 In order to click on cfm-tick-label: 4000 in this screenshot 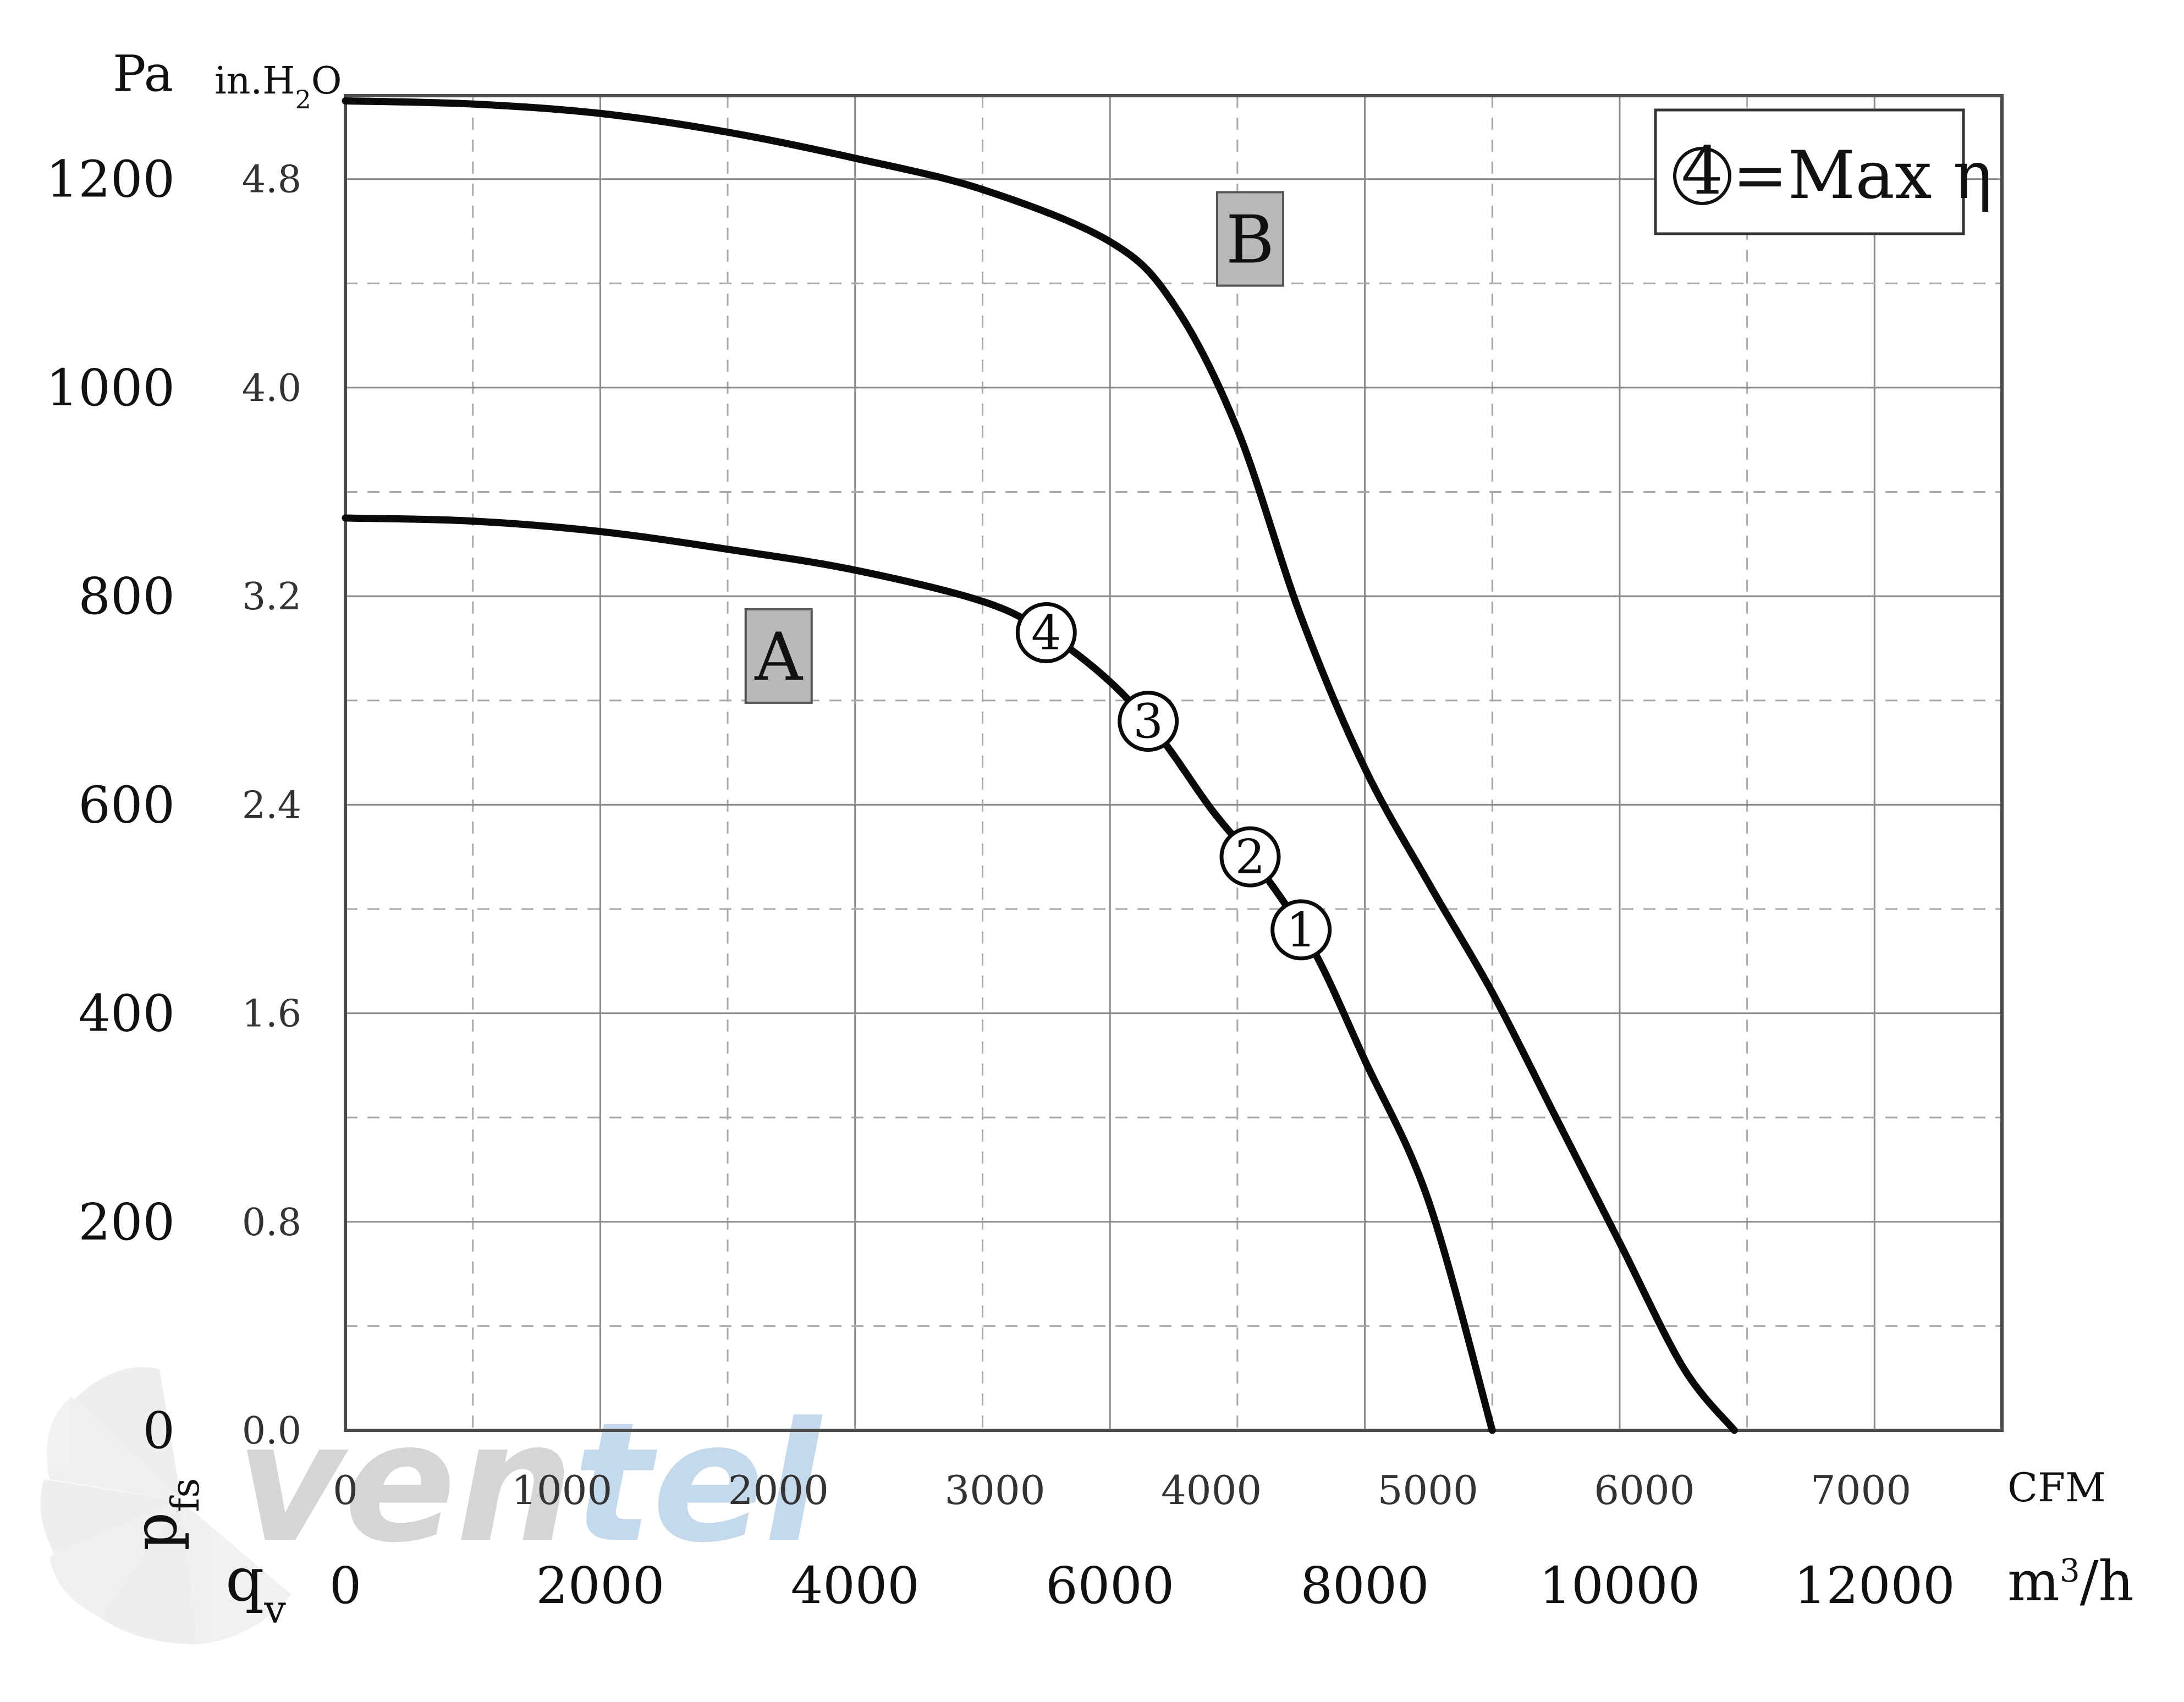, I will do `click(1212, 1490)`.